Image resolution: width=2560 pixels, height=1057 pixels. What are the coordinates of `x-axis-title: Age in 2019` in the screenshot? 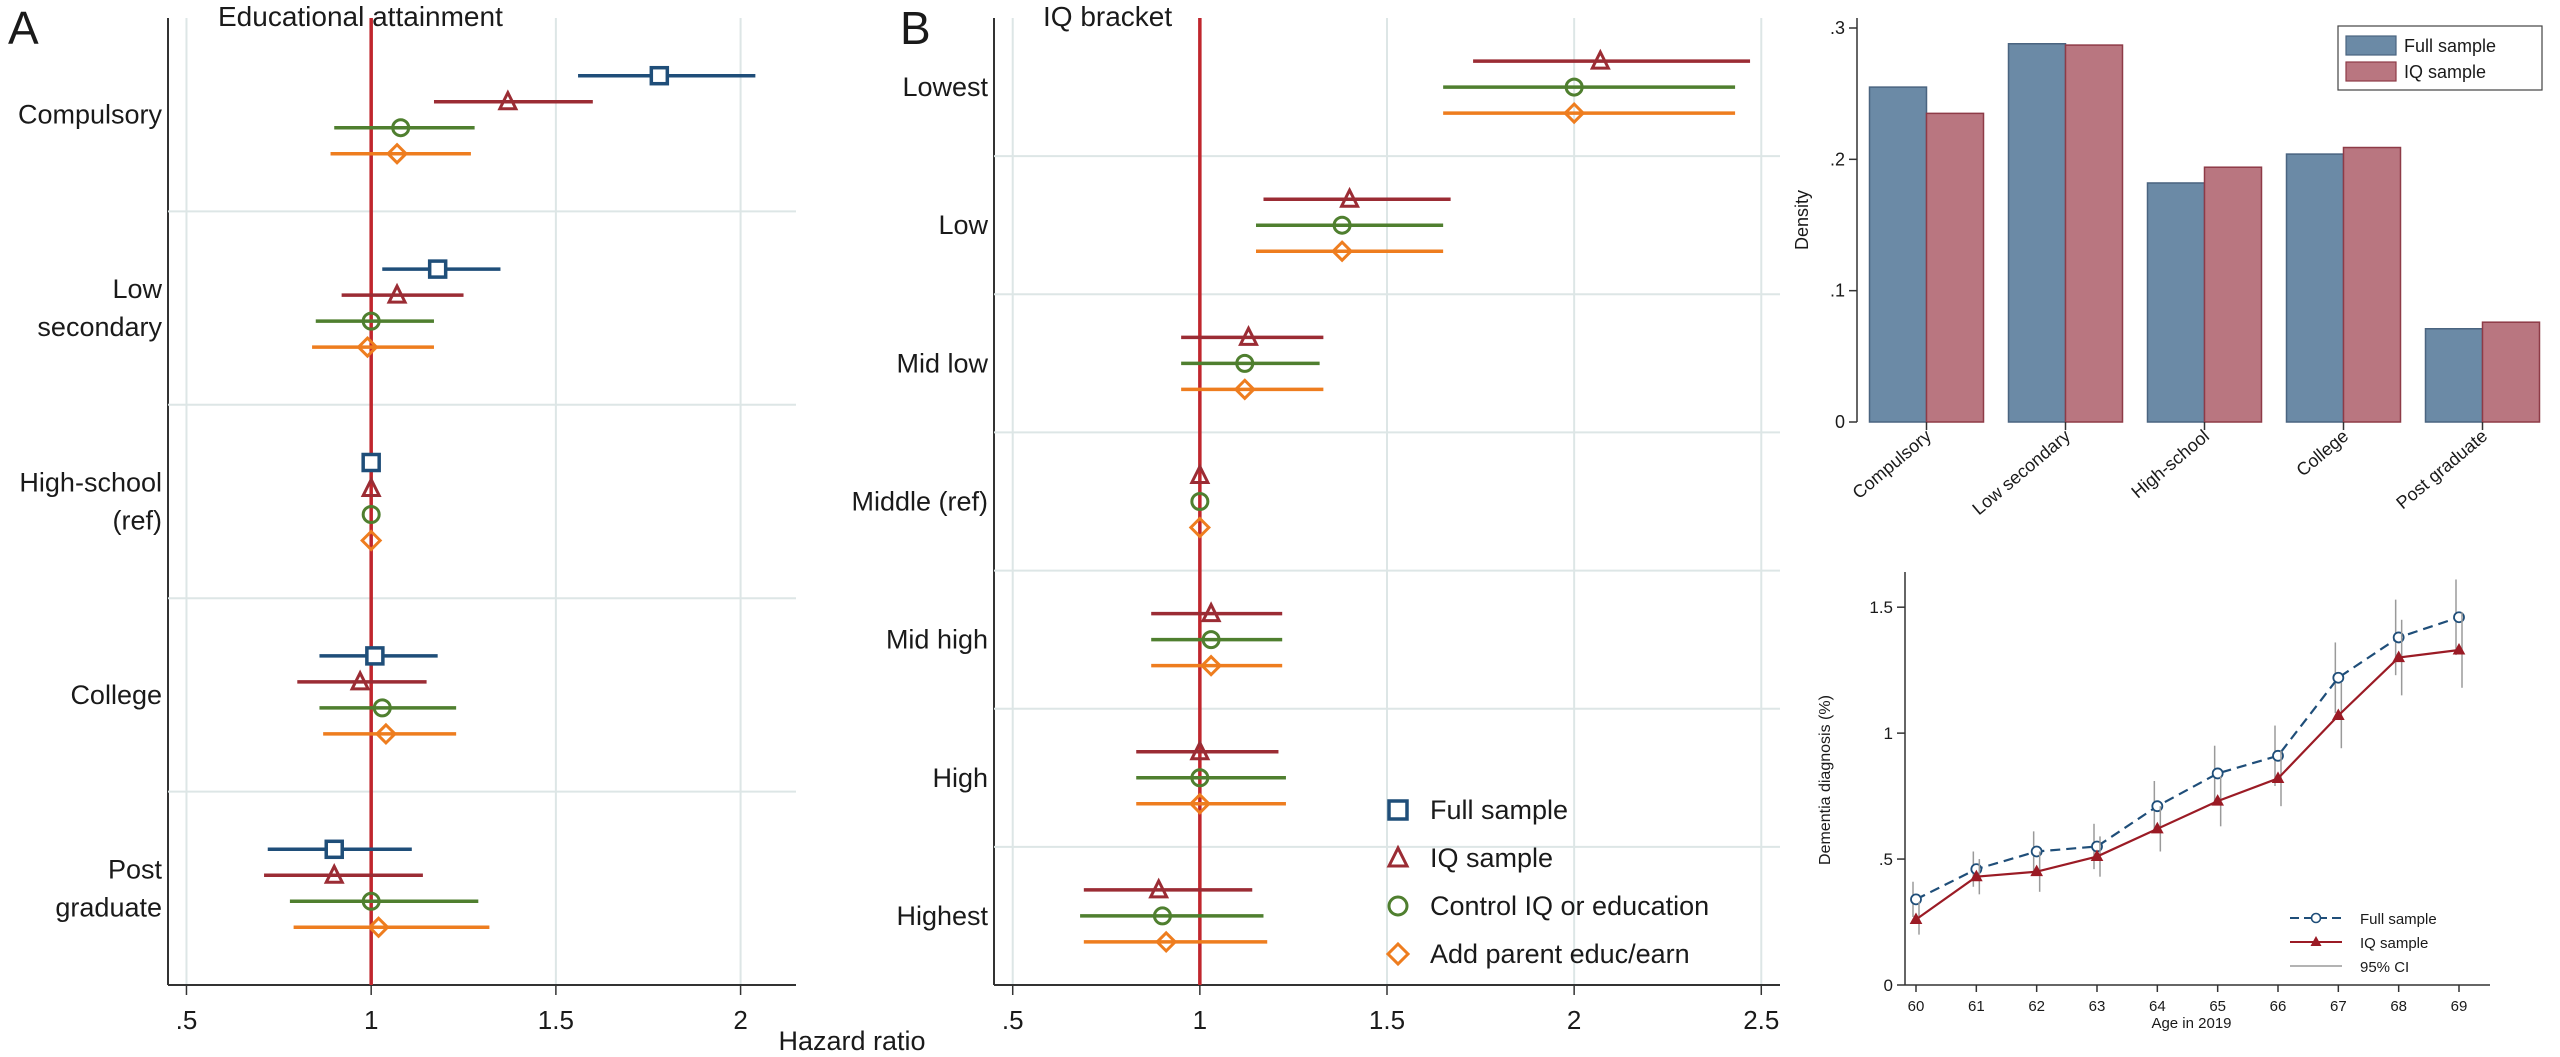 It's located at (2191, 1023).